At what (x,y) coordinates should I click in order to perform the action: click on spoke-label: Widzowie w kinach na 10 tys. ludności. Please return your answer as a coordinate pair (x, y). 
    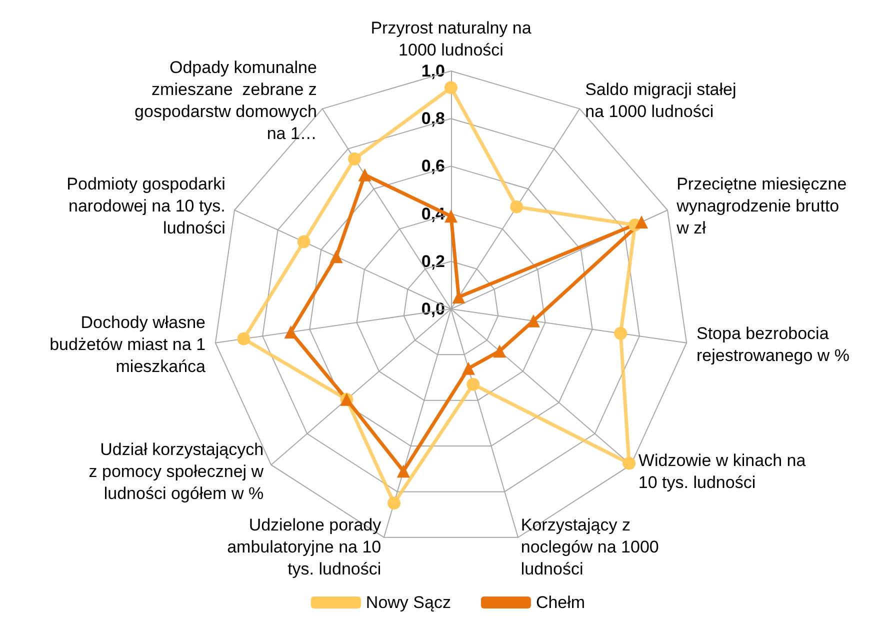
    Looking at the image, I should click on (722, 471).